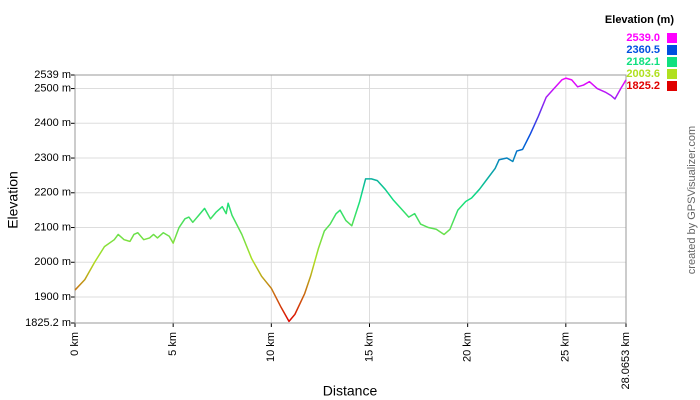 The image size is (700, 400). What do you see at coordinates (643, 50) in the screenshot?
I see `legend-label: 2360.5` at bounding box center [643, 50].